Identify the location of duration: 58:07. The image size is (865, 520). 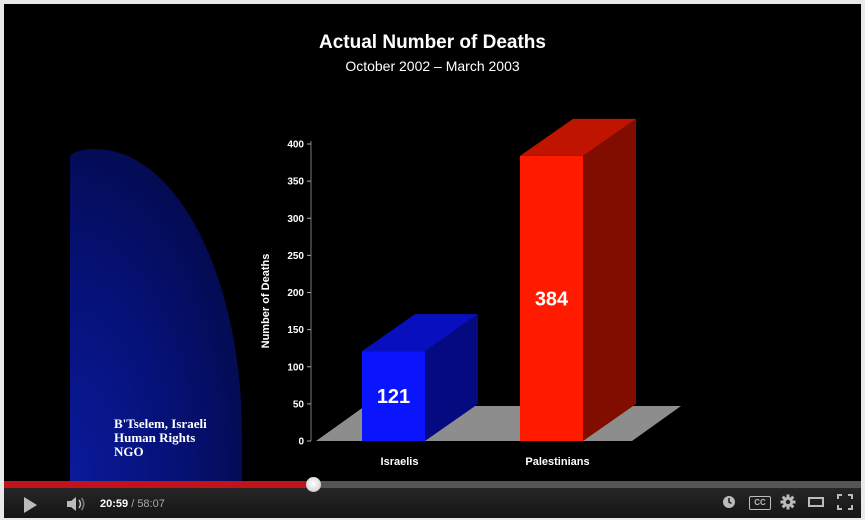
(151, 504).